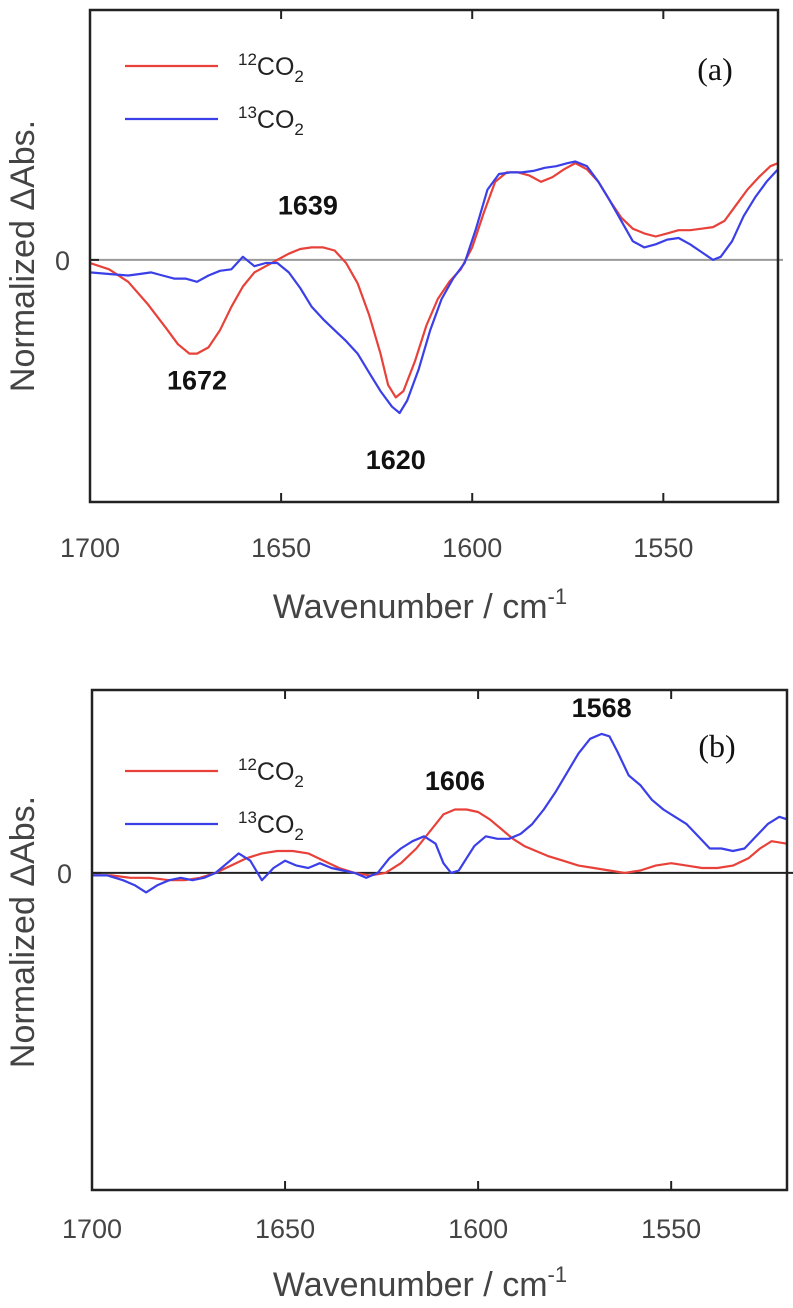  What do you see at coordinates (558, 596) in the screenshot?
I see `x-axis-label-sup-a: -1` at bounding box center [558, 596].